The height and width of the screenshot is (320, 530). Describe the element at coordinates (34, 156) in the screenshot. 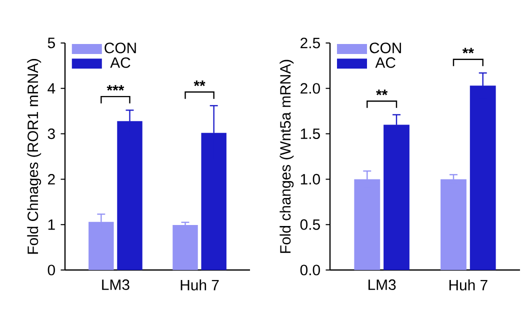

I see `y-axis-title: Fold Chnages (ROR1 mRNA)` at that location.